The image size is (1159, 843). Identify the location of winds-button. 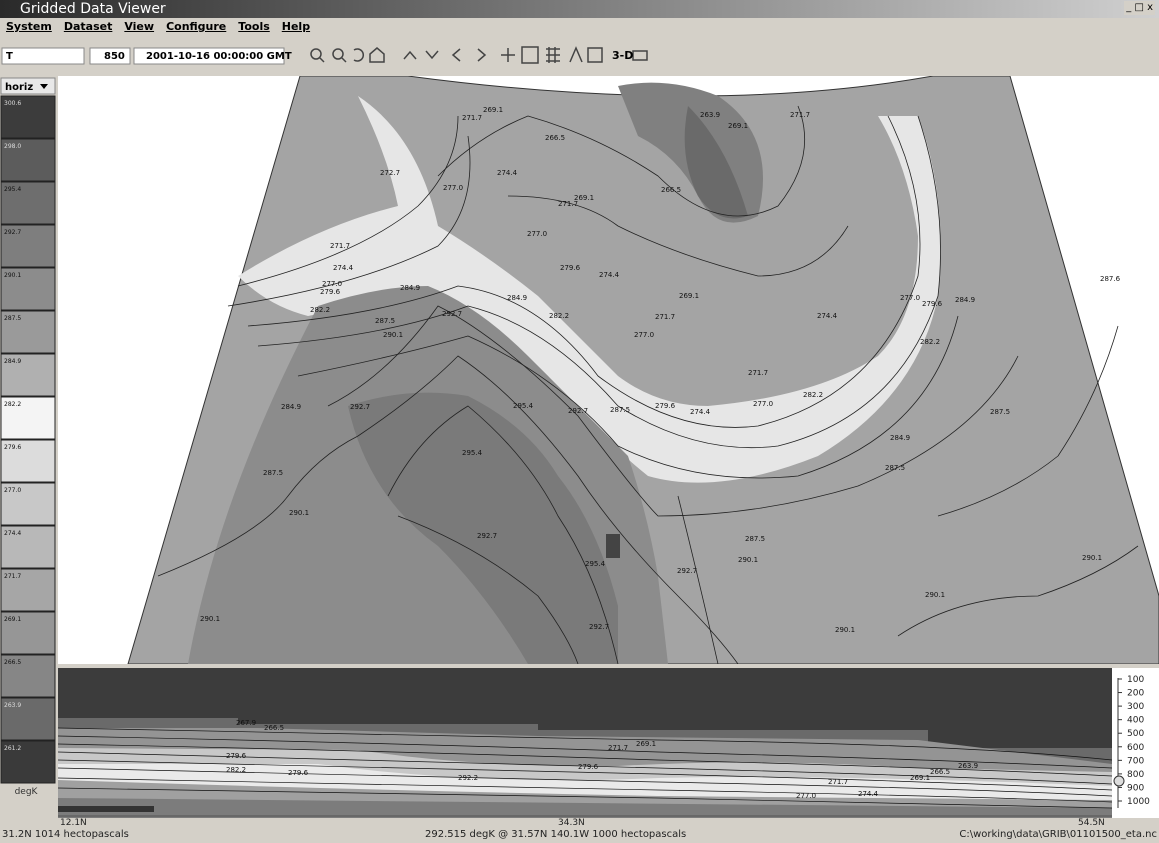
(576, 54).